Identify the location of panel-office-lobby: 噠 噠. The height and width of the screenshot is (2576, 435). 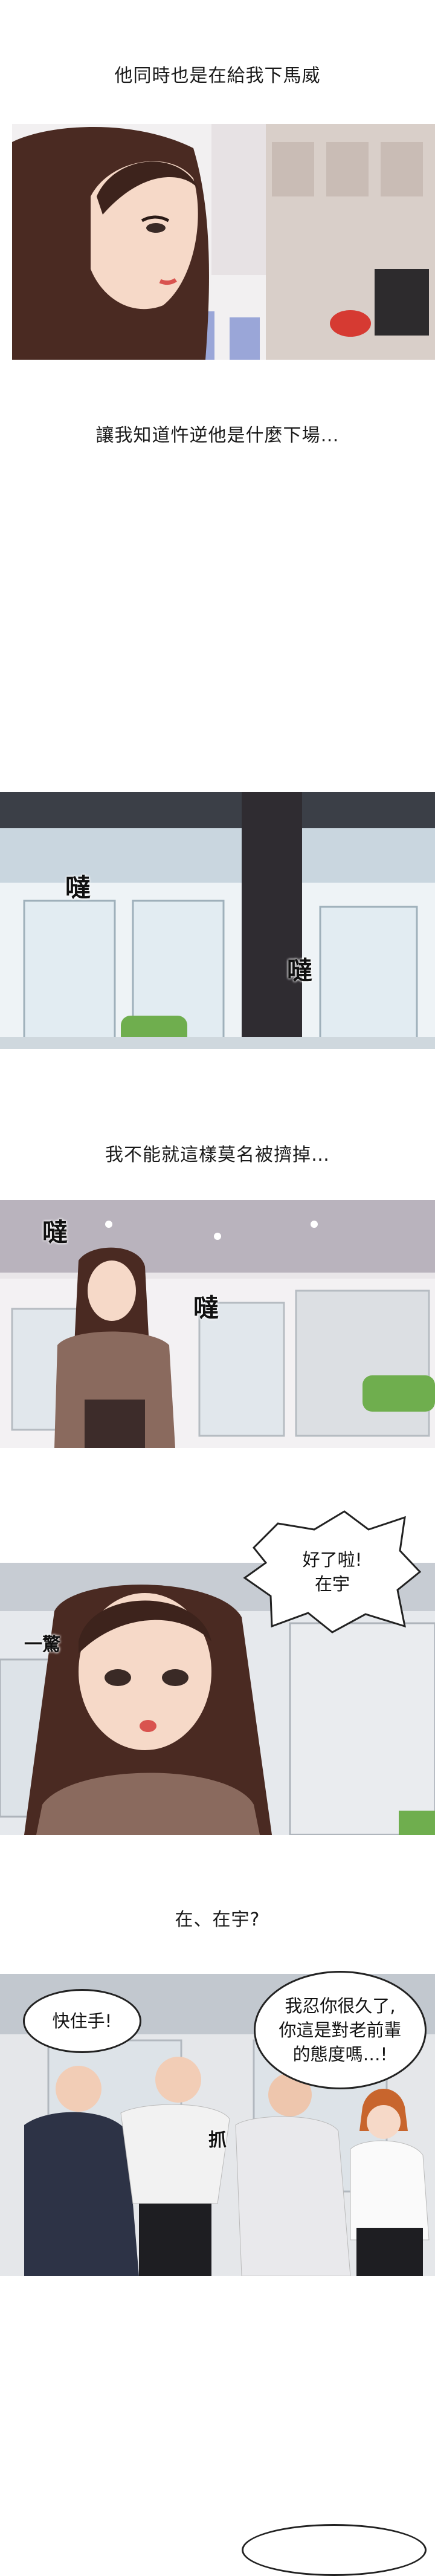
(217, 921).